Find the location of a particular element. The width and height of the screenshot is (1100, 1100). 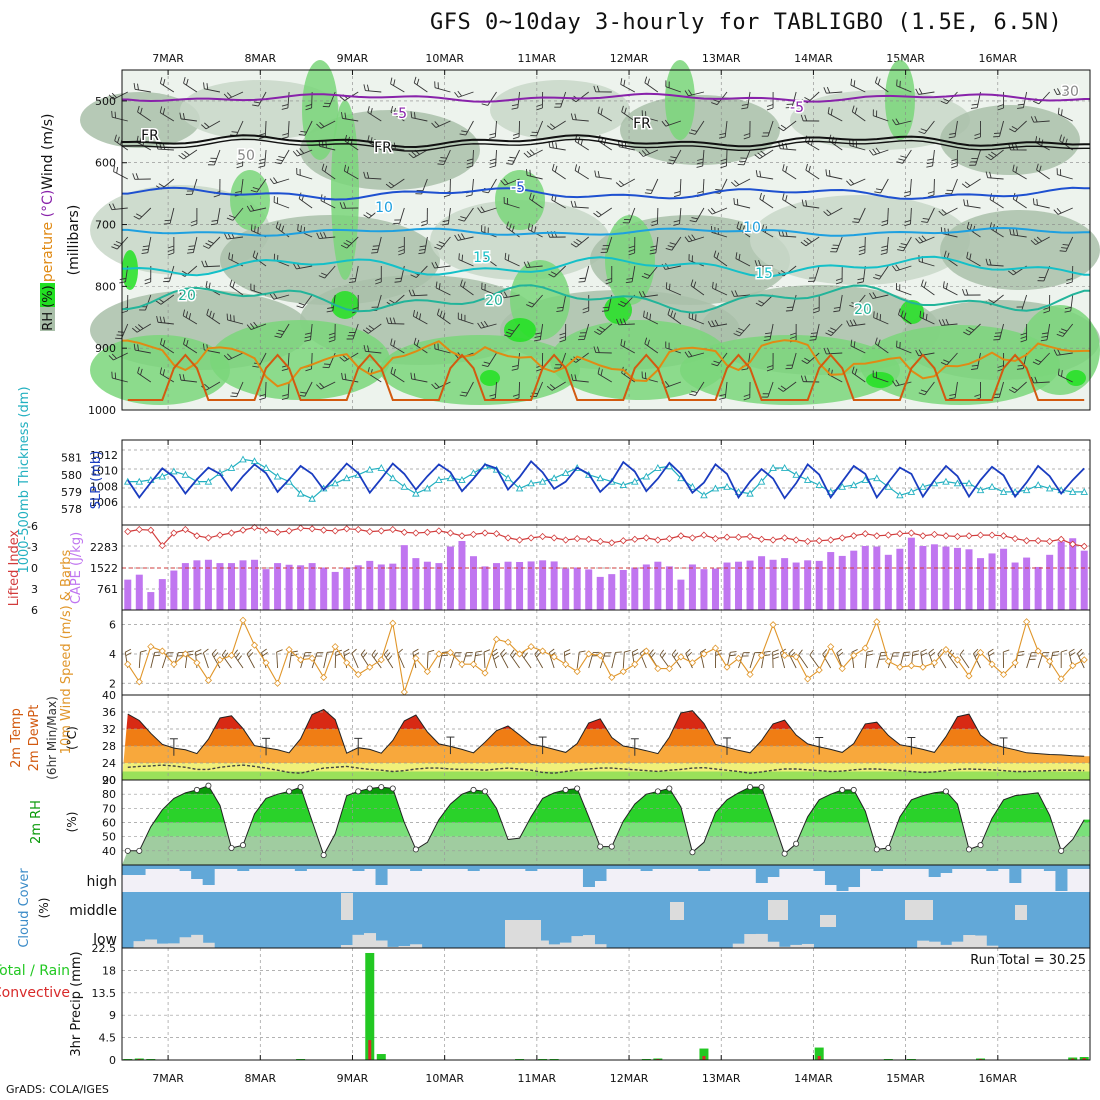

surface-wind-barb is located at coordinates (814, 659).